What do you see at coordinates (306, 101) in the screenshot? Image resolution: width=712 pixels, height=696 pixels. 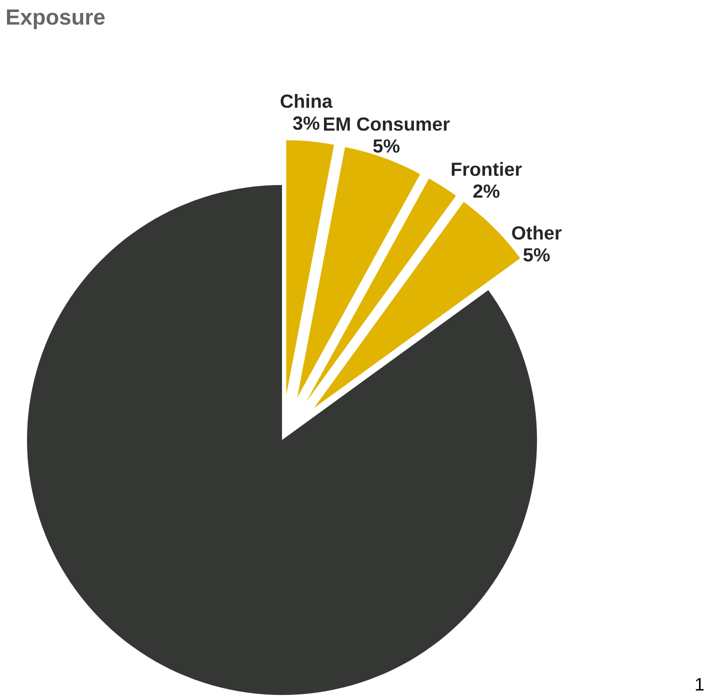 I see `slice-label: China` at bounding box center [306, 101].